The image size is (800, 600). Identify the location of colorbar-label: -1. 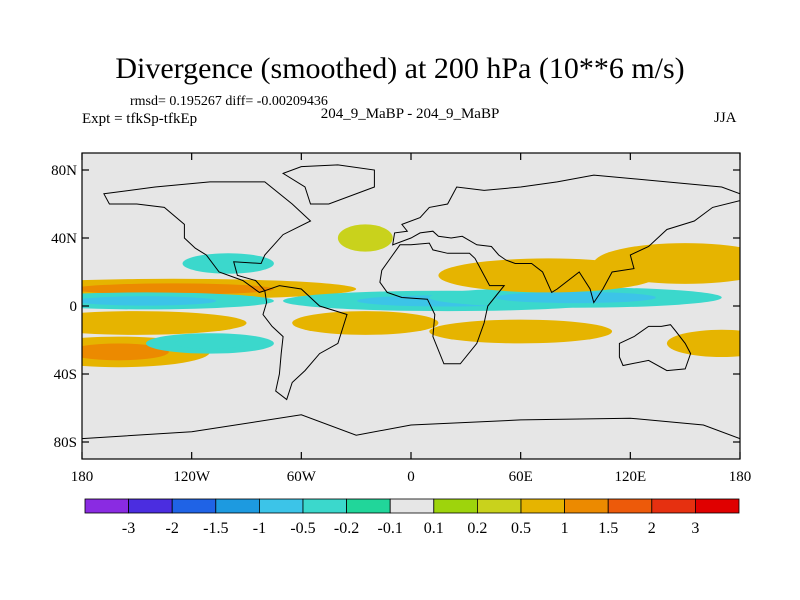
(259, 528).